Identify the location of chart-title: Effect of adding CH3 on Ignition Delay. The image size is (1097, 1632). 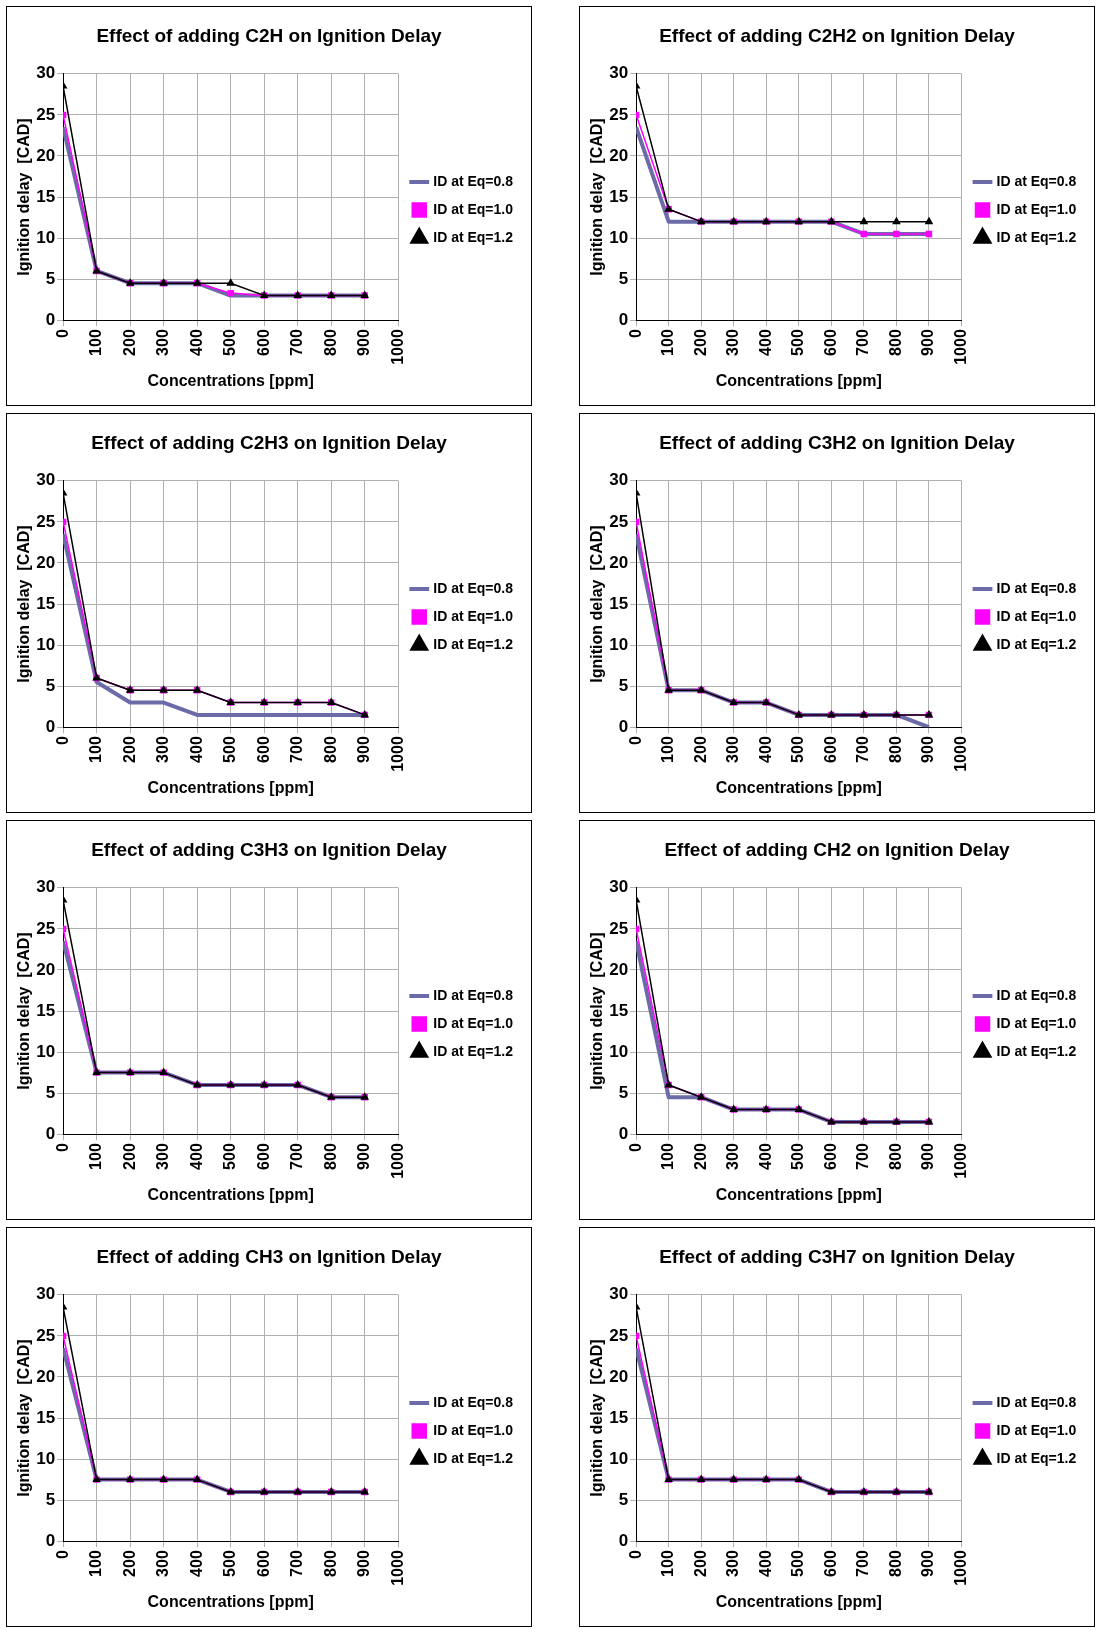
(269, 1256).